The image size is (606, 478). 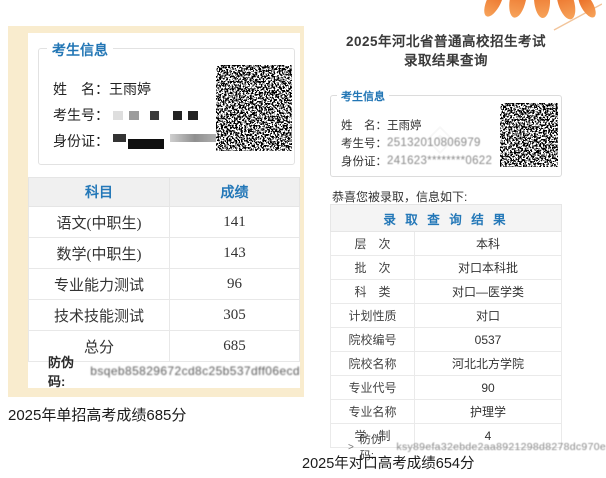 I want to click on page-title-line2: 录取结果查询, so click(x=446, y=60).